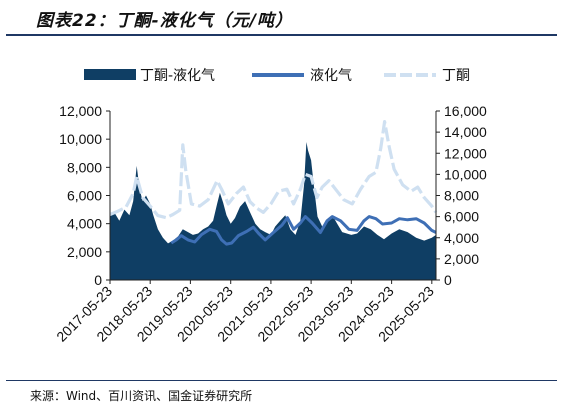 Image resolution: width=563 pixels, height=410 pixels. Describe the element at coordinates (277, 76) in the screenshot. I see `legend: 丁酮-液化气 液化气 丁酮` at that location.